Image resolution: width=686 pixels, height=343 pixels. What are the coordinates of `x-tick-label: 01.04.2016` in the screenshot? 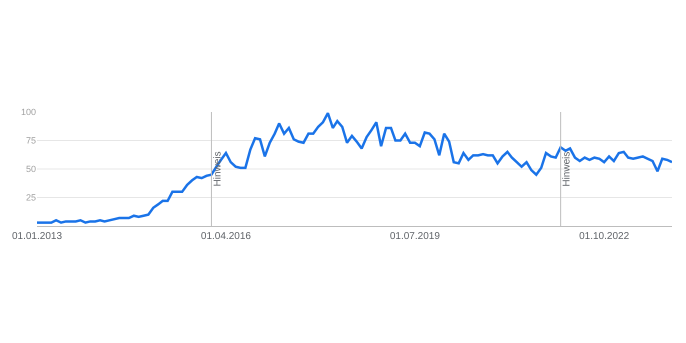 It's located at (226, 236).